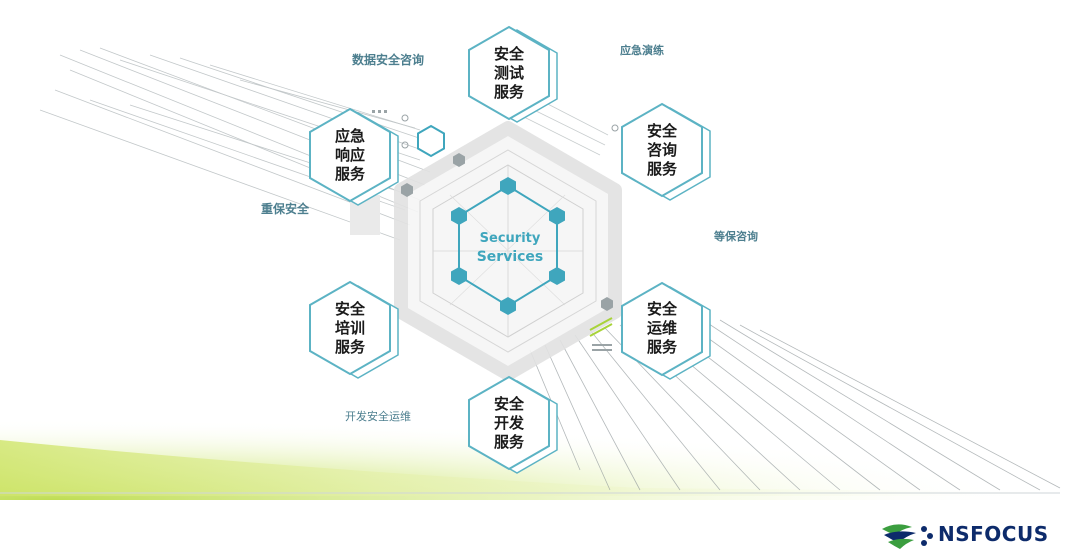  Describe the element at coordinates (661, 131) in the screenshot. I see `service-consult-line1: 安全` at that location.